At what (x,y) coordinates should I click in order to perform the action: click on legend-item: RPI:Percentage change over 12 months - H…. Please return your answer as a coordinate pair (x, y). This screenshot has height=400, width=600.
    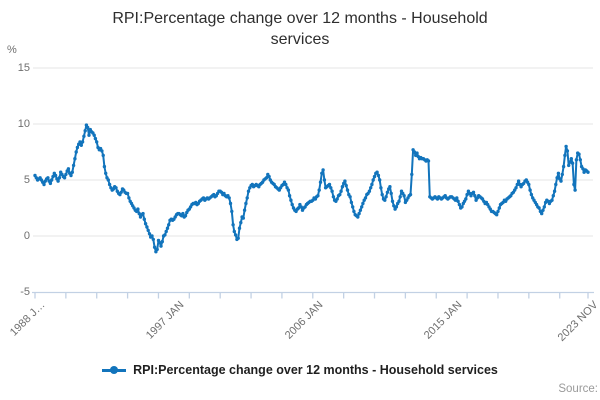
    Looking at the image, I should click on (300, 370).